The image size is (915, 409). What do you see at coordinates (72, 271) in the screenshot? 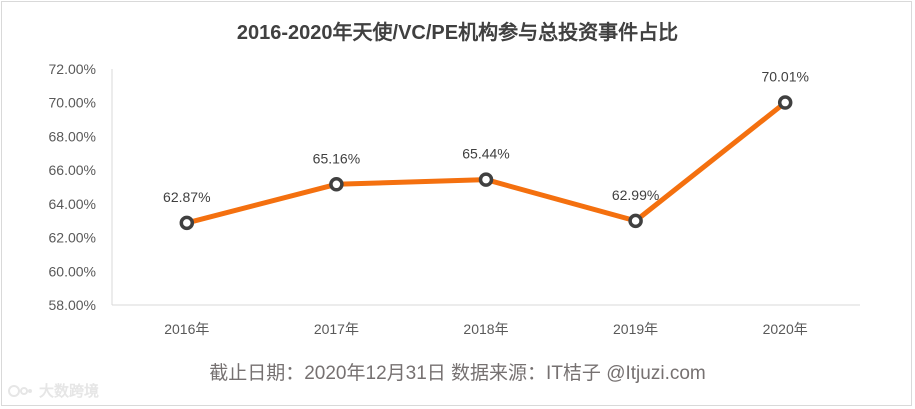
I see `y-tick-label: 60.00%` at bounding box center [72, 271].